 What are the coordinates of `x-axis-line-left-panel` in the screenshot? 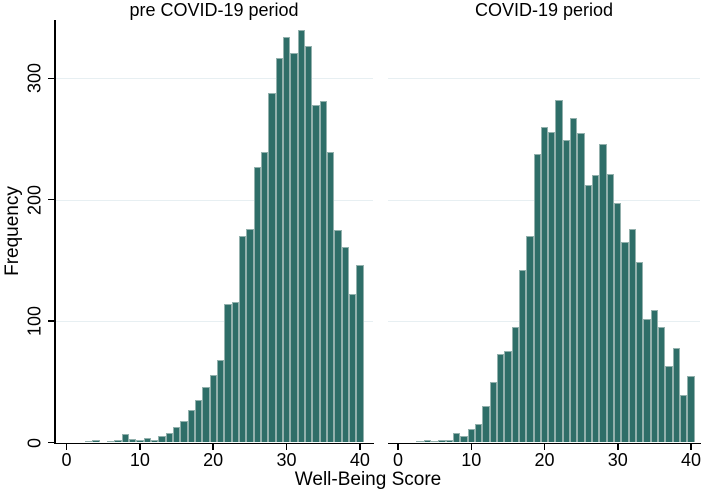 It's located at (214, 443).